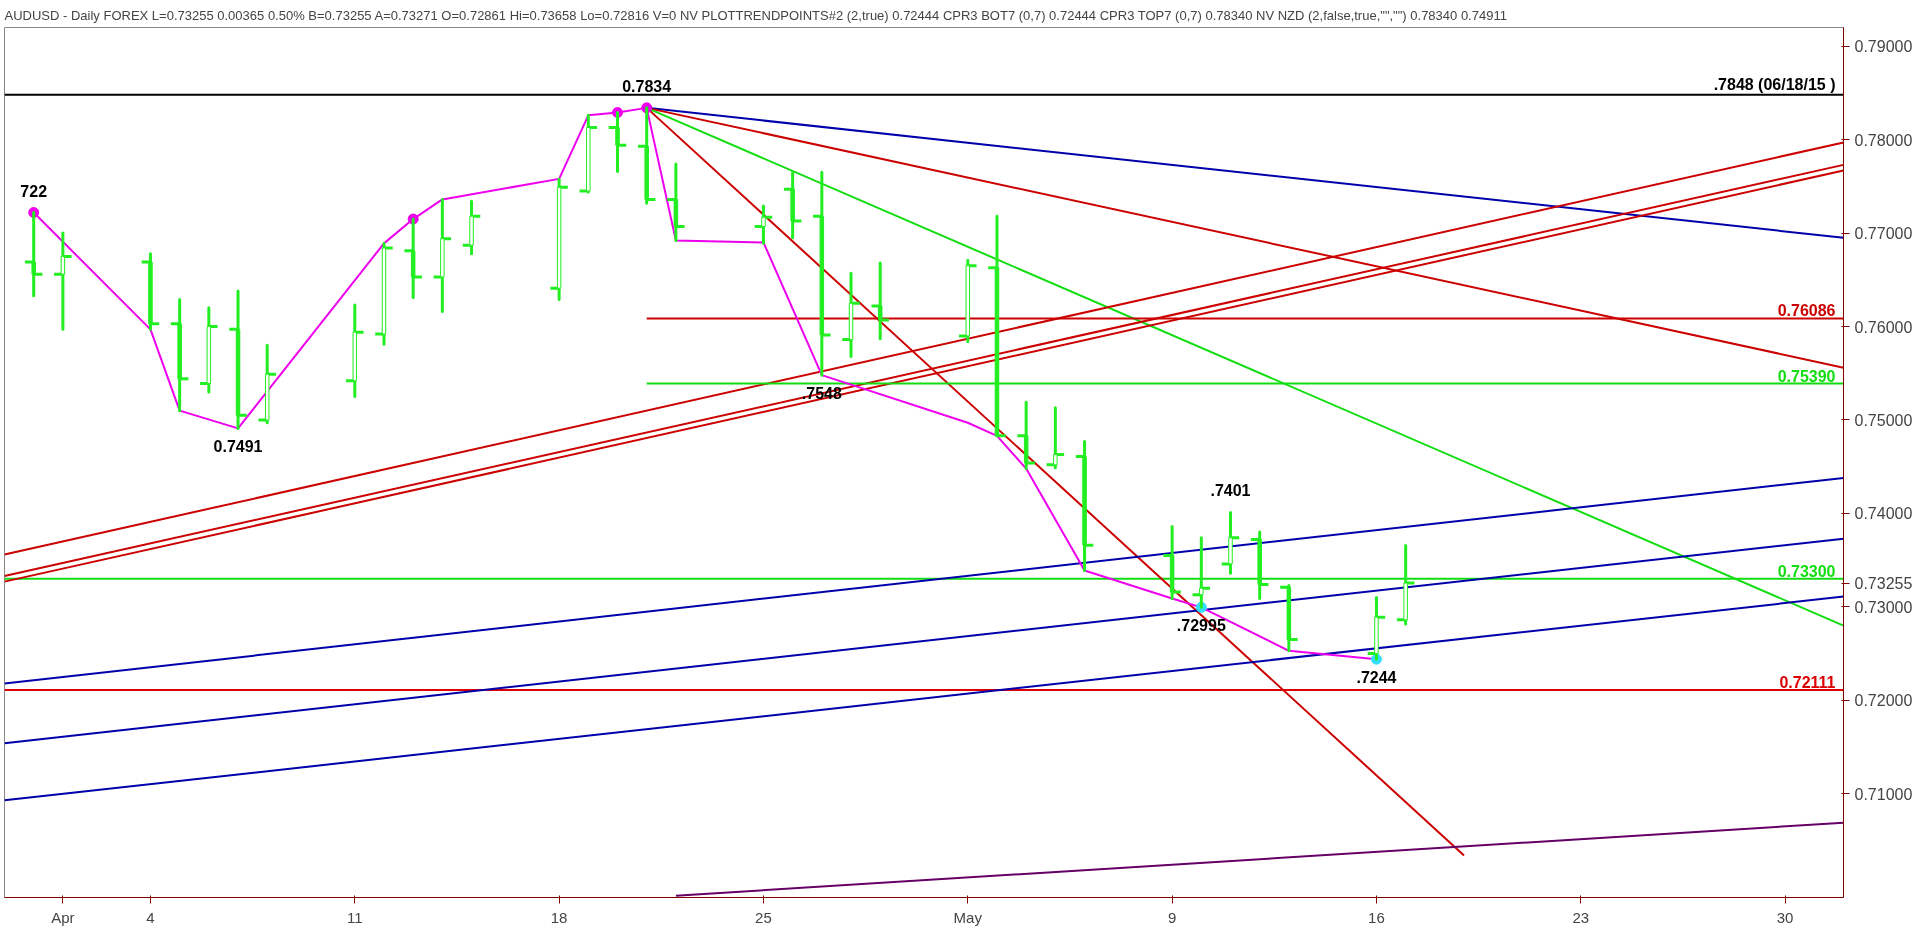 The width and height of the screenshot is (1920, 934). I want to click on x-tick-label: 16, so click(1376, 917).